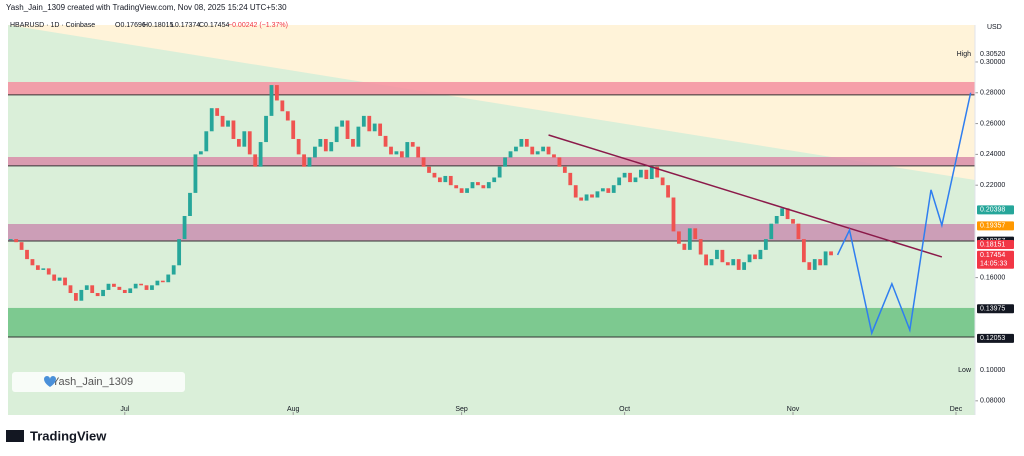  What do you see at coordinates (158, 25) in the screenshot?
I see `legend-high: H0.18015` at bounding box center [158, 25].